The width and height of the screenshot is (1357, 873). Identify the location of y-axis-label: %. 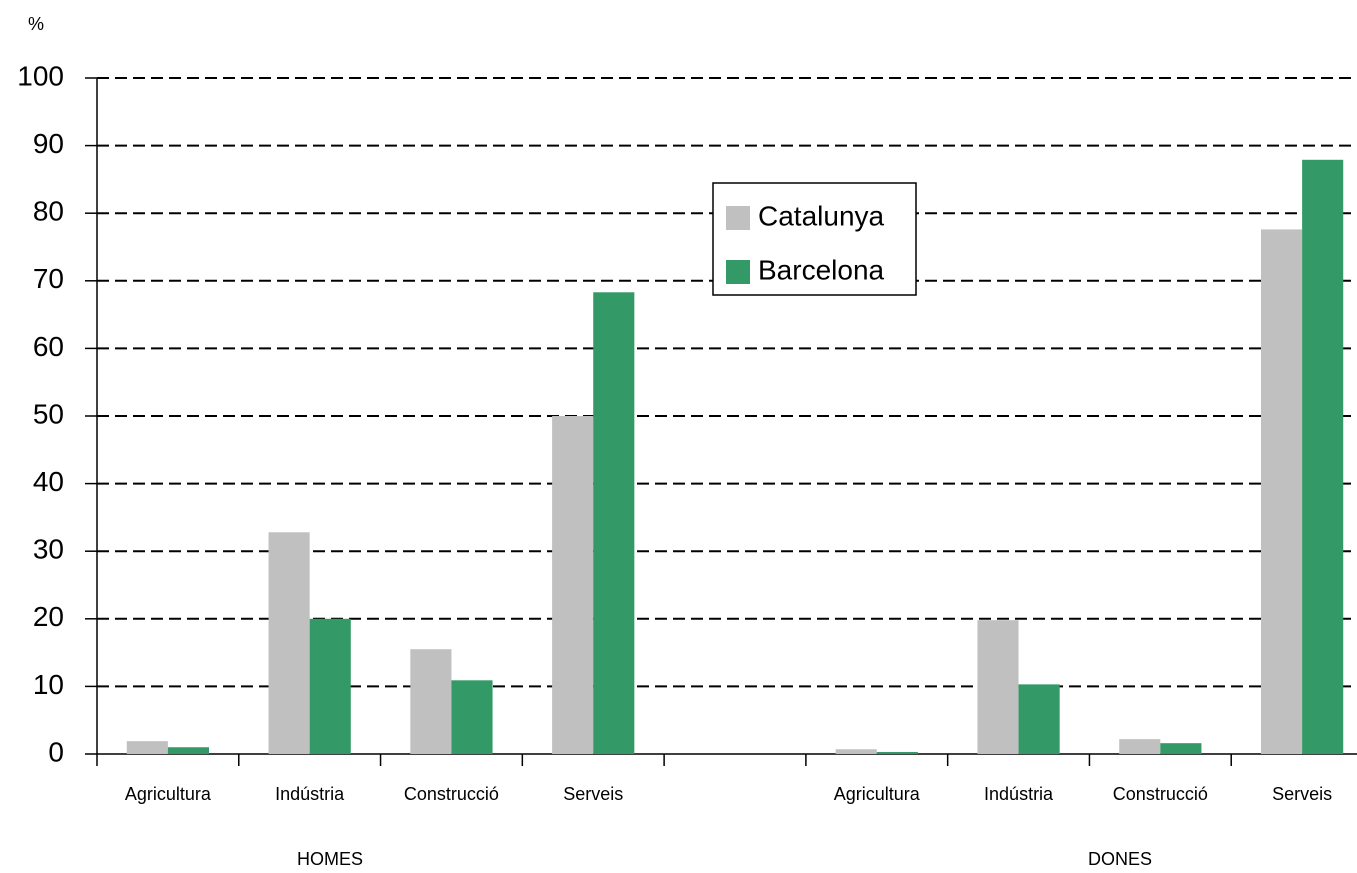
(36, 24).